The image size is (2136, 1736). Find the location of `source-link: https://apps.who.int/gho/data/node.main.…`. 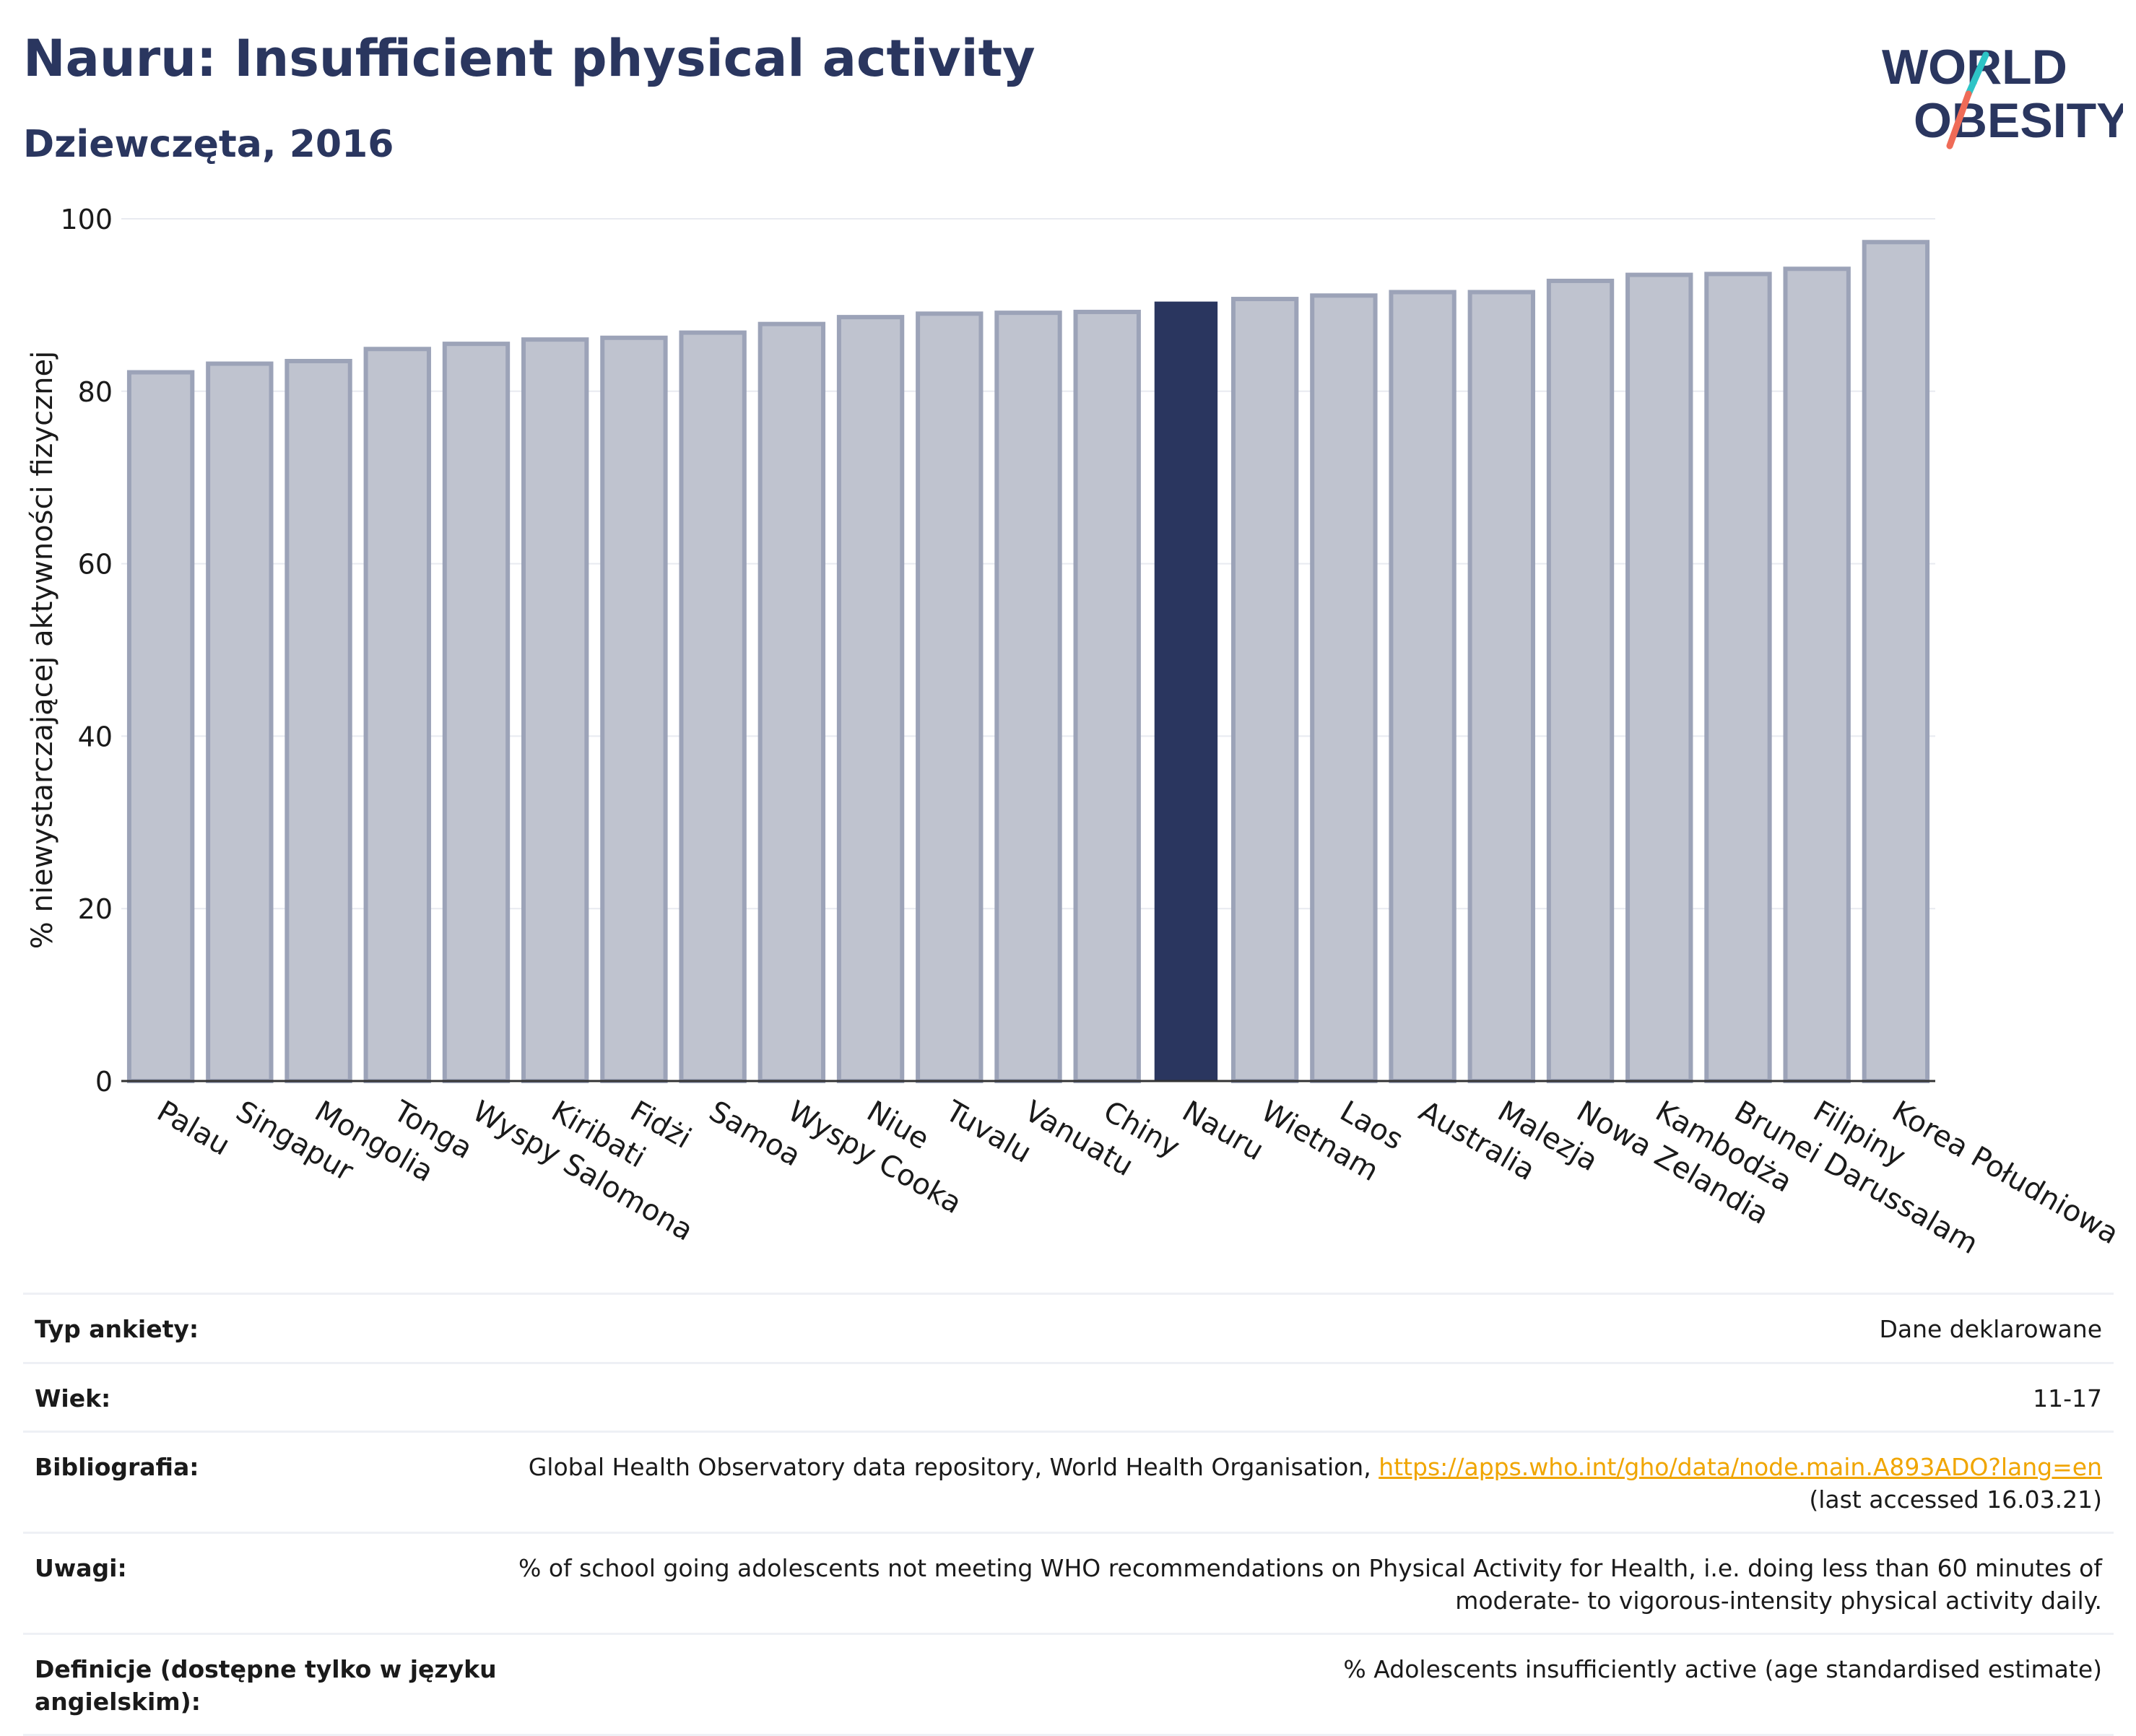

source-link: https://apps.who.int/gho/data/node.main.… is located at coordinates (1741, 1467).